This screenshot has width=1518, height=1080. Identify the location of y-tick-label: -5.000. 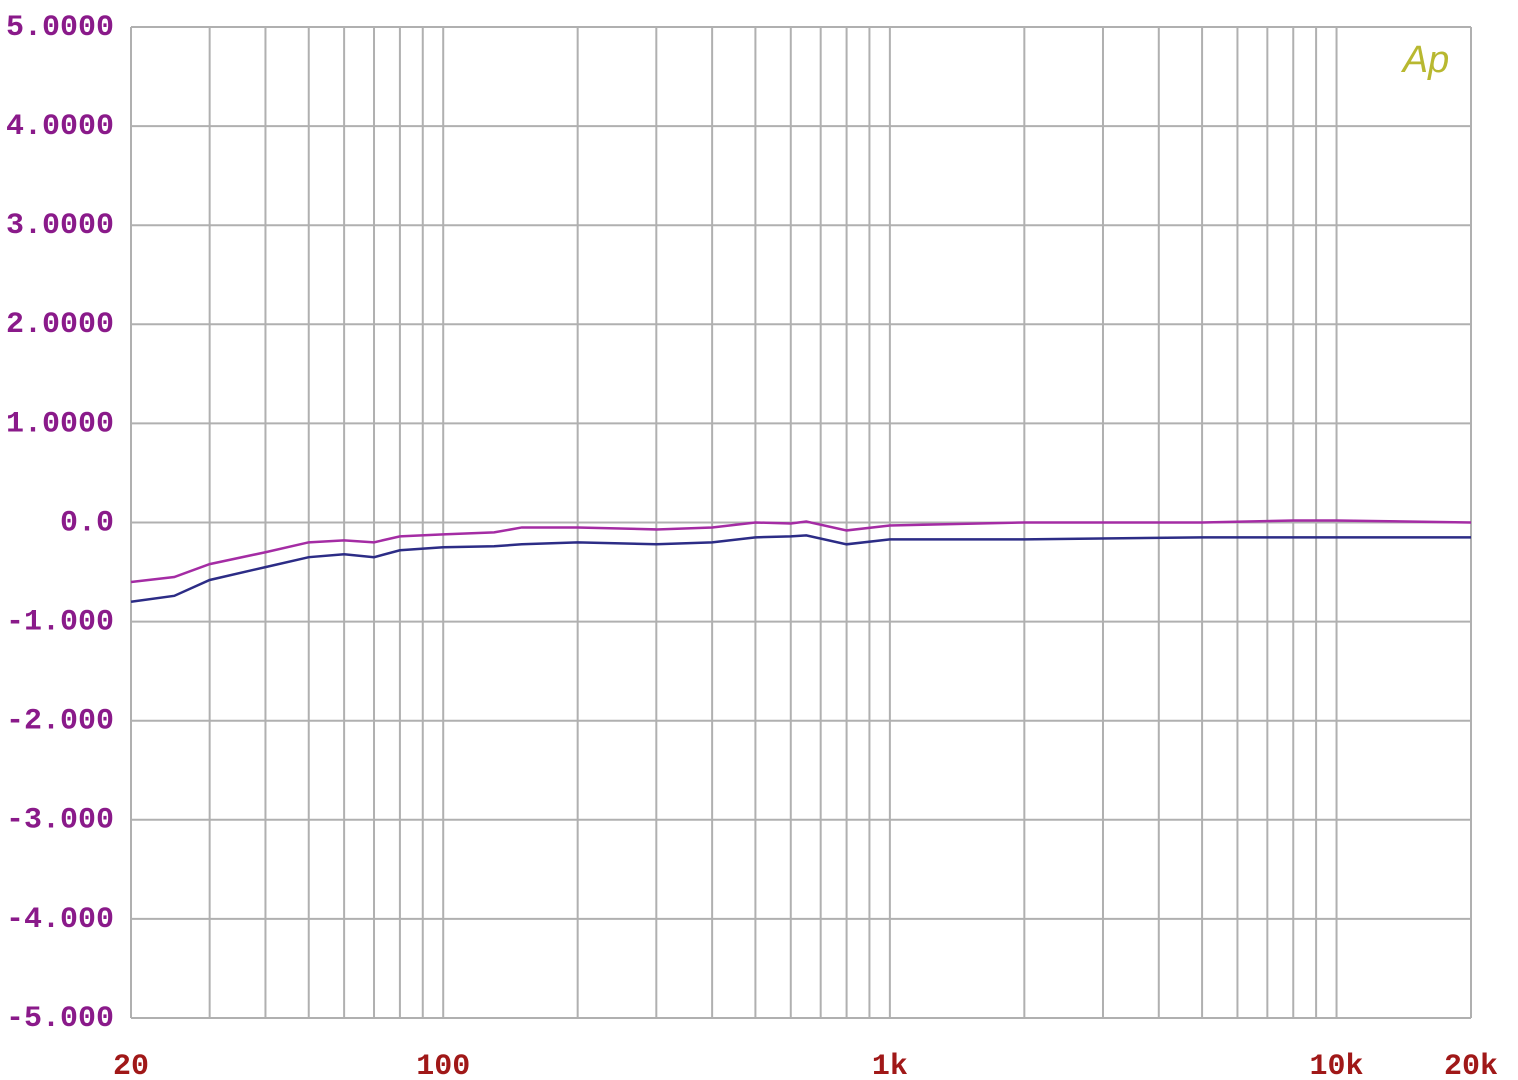
(60, 1019).